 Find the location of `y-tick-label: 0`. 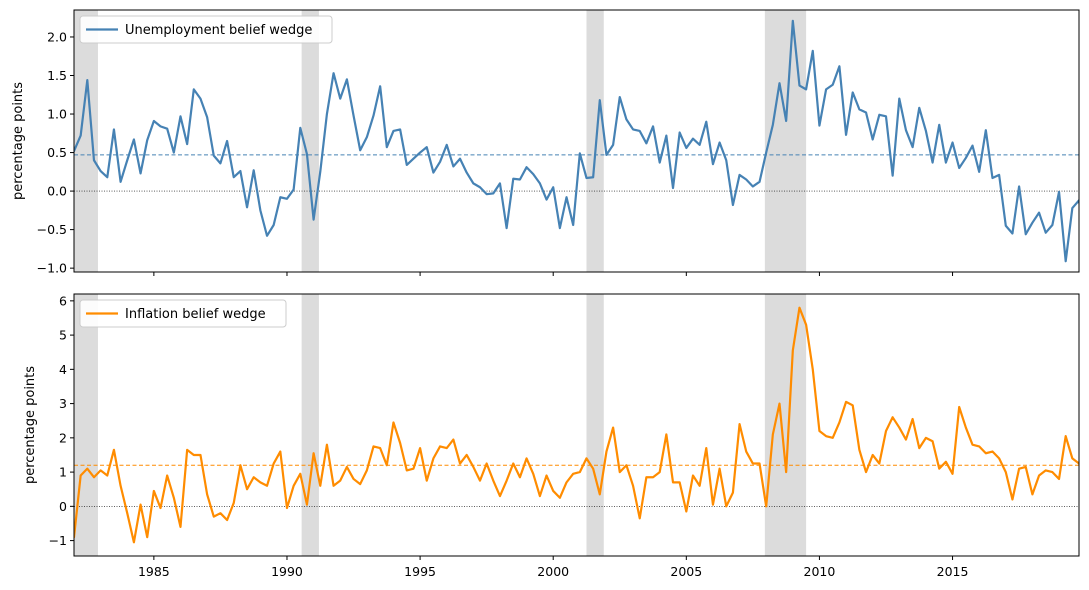

y-tick-label: 0 is located at coordinates (63, 506).